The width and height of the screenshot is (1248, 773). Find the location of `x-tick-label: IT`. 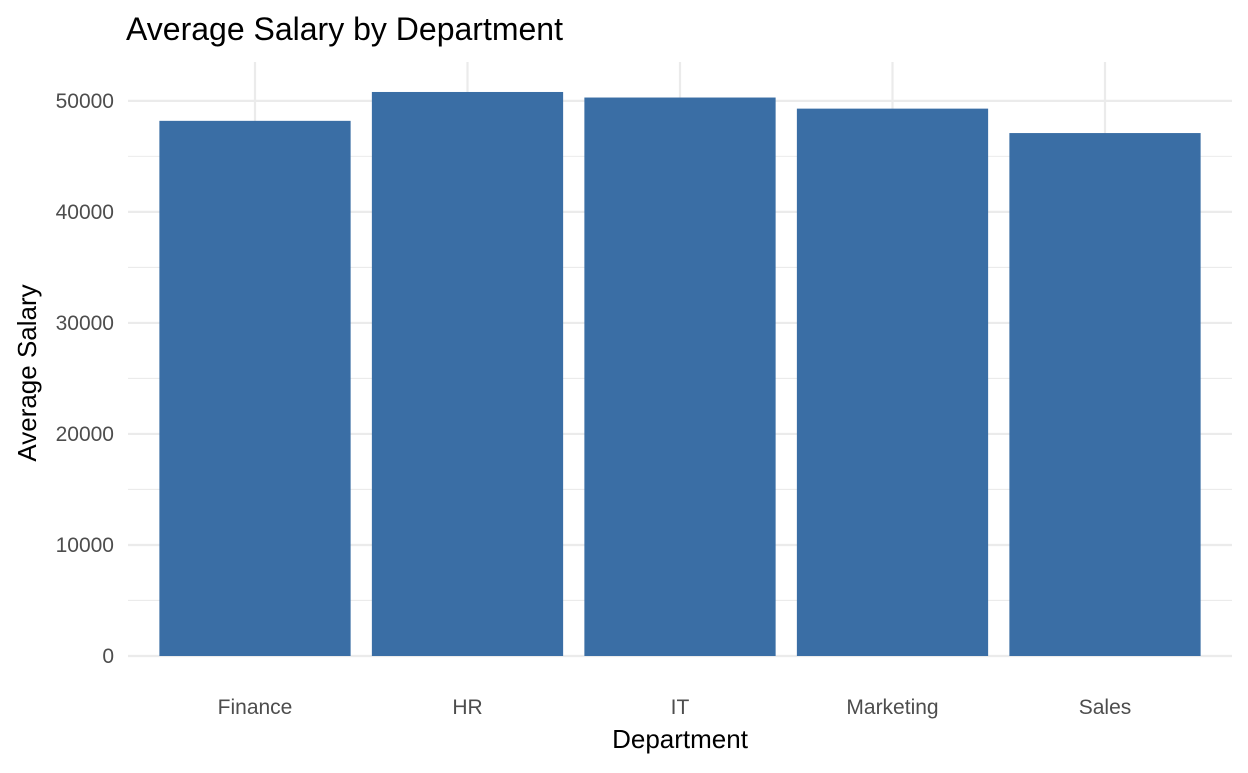

x-tick-label: IT is located at coordinates (680, 707).